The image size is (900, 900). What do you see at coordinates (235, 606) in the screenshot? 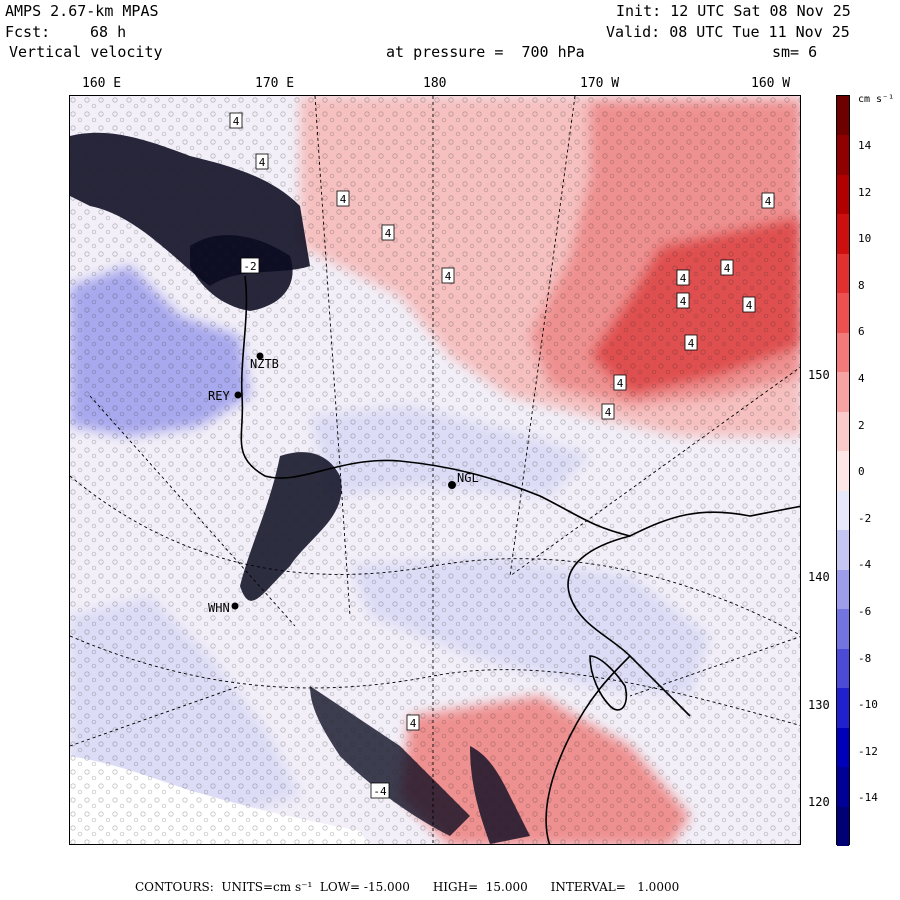
I see `station-whn-marker` at bounding box center [235, 606].